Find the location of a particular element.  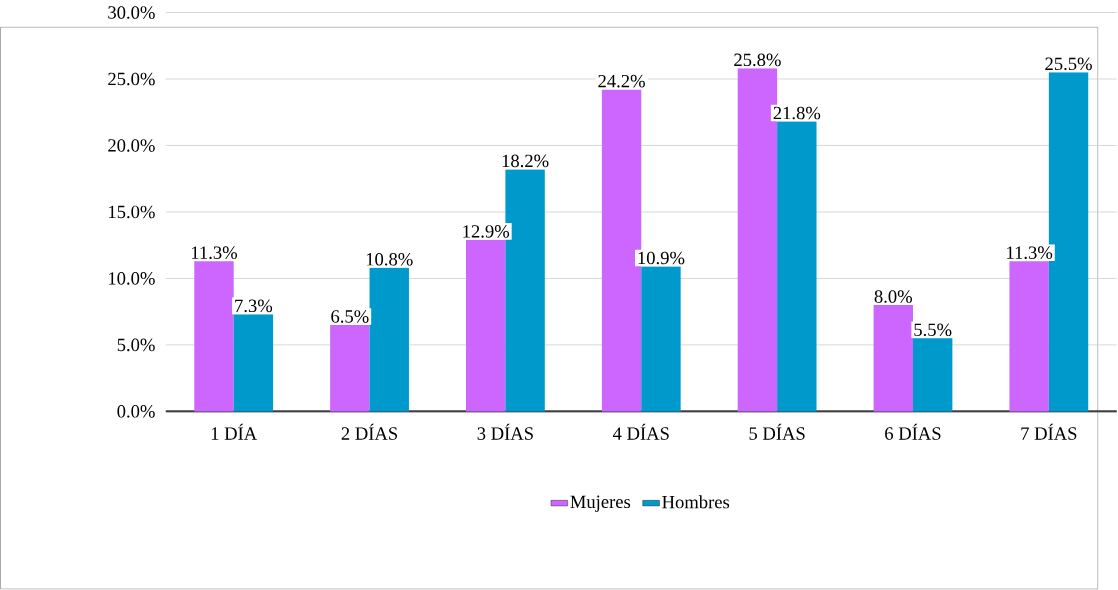

y-tick-label: 20.0% is located at coordinates (131, 145).